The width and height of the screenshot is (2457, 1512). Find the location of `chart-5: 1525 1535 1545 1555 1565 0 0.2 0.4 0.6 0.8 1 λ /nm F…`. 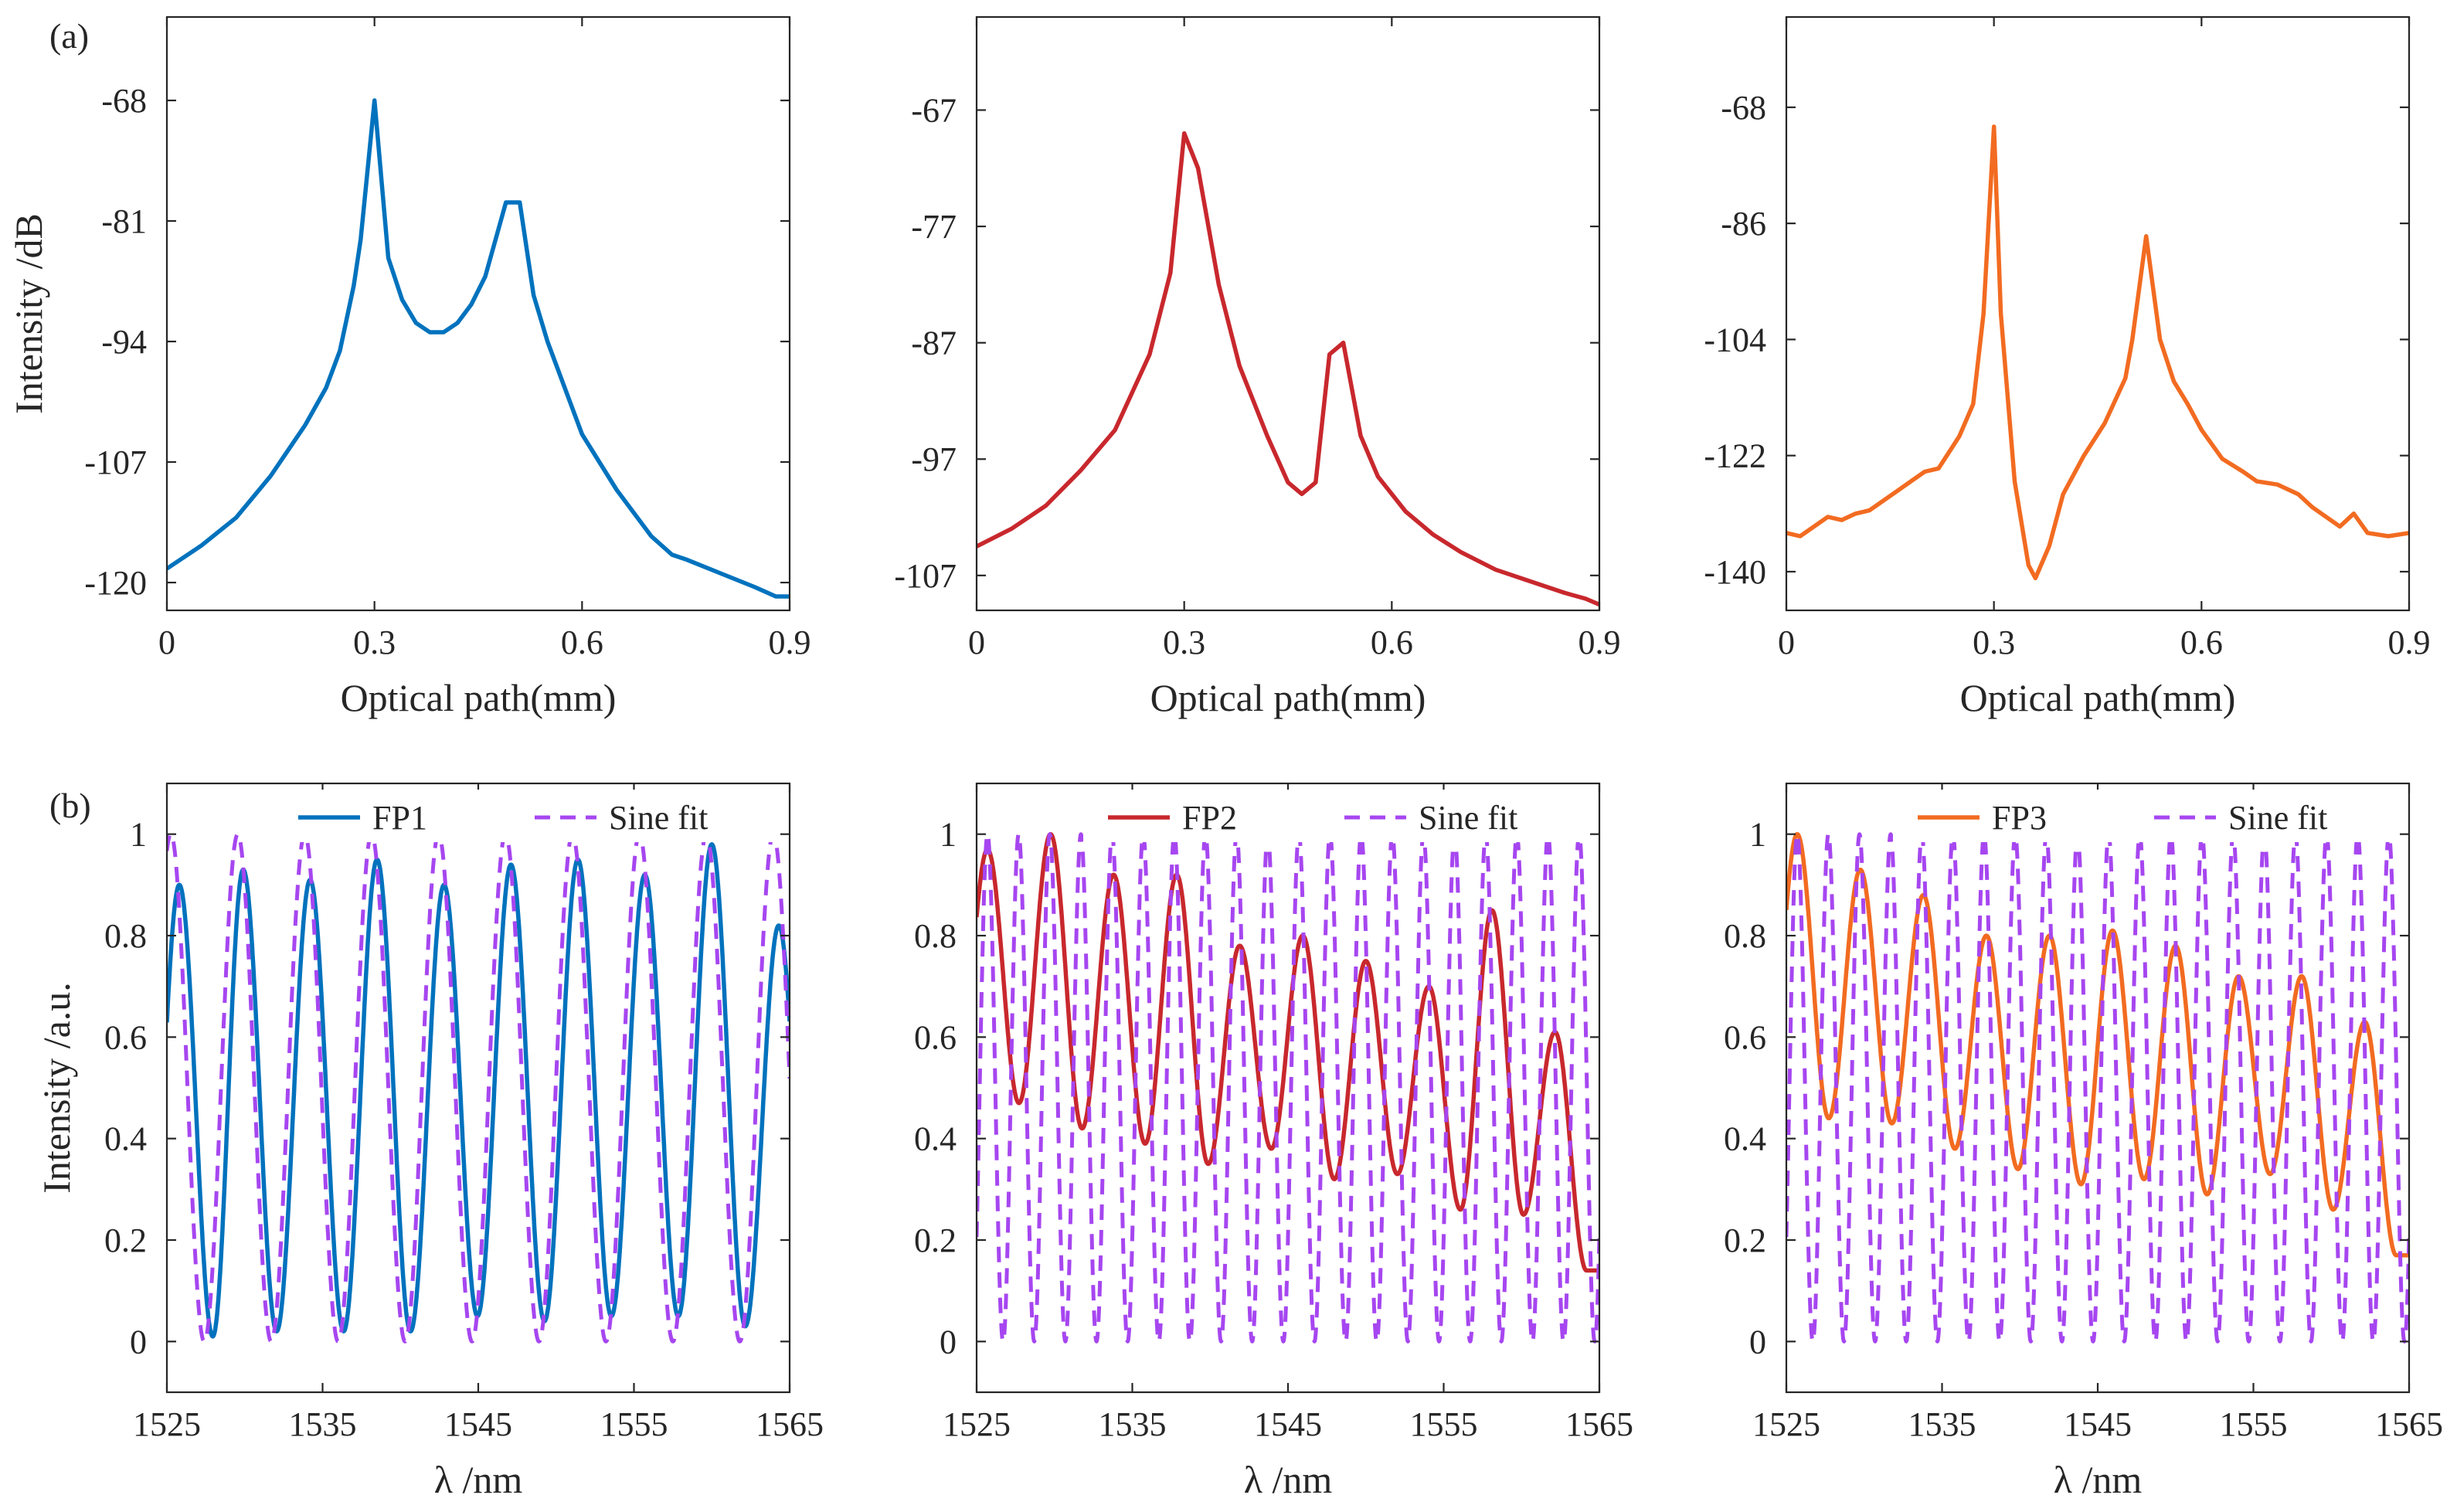

chart-5: 1525 1535 1545 1555 1565 0 0.2 0.4 0.6 0.8 1 λ /nm F… is located at coordinates (1273, 1141).